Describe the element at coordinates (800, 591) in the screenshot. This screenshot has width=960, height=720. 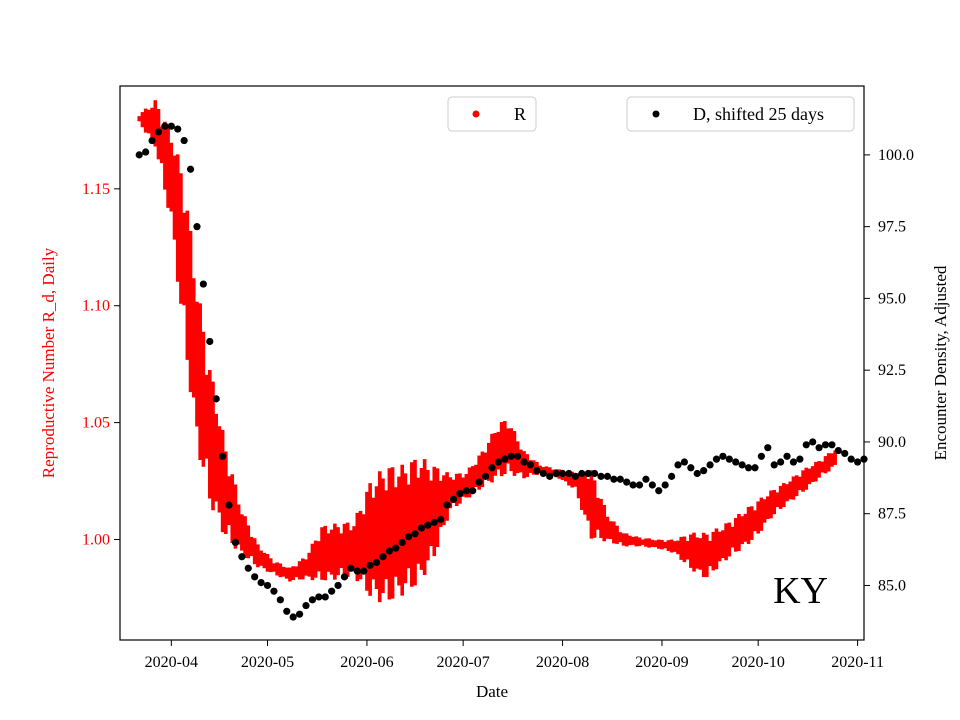
I see `state-annotation: KY` at that location.